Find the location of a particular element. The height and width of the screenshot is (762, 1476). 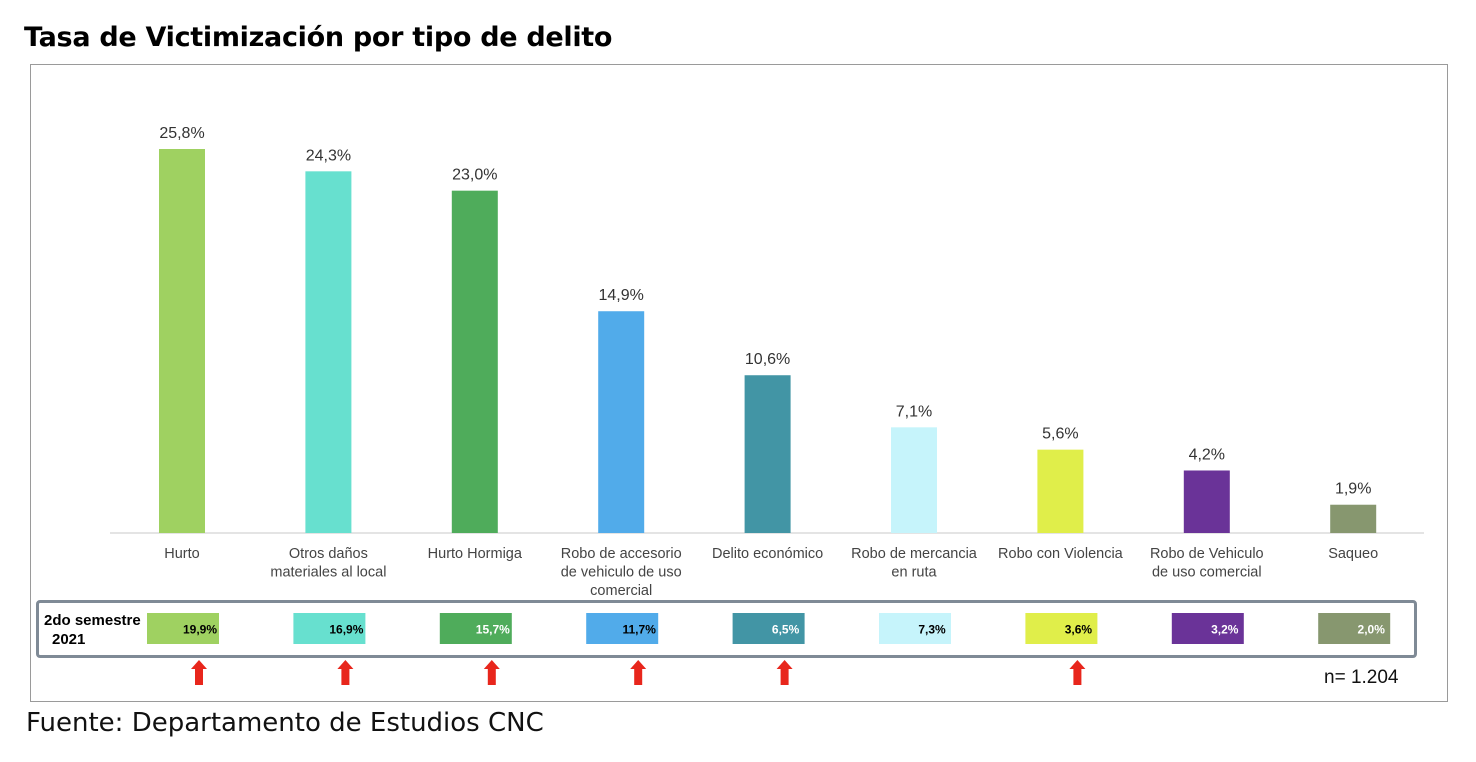

category-label: Delito económico is located at coordinates (767, 554).